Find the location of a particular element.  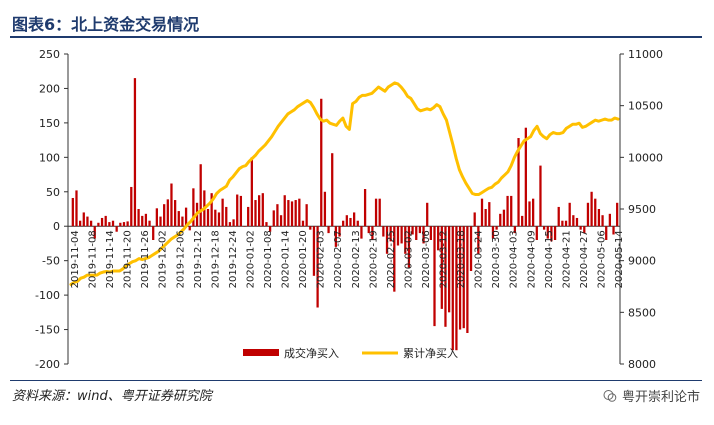

watermark-text: 粤开崇利论市 is located at coordinates (660, 397).